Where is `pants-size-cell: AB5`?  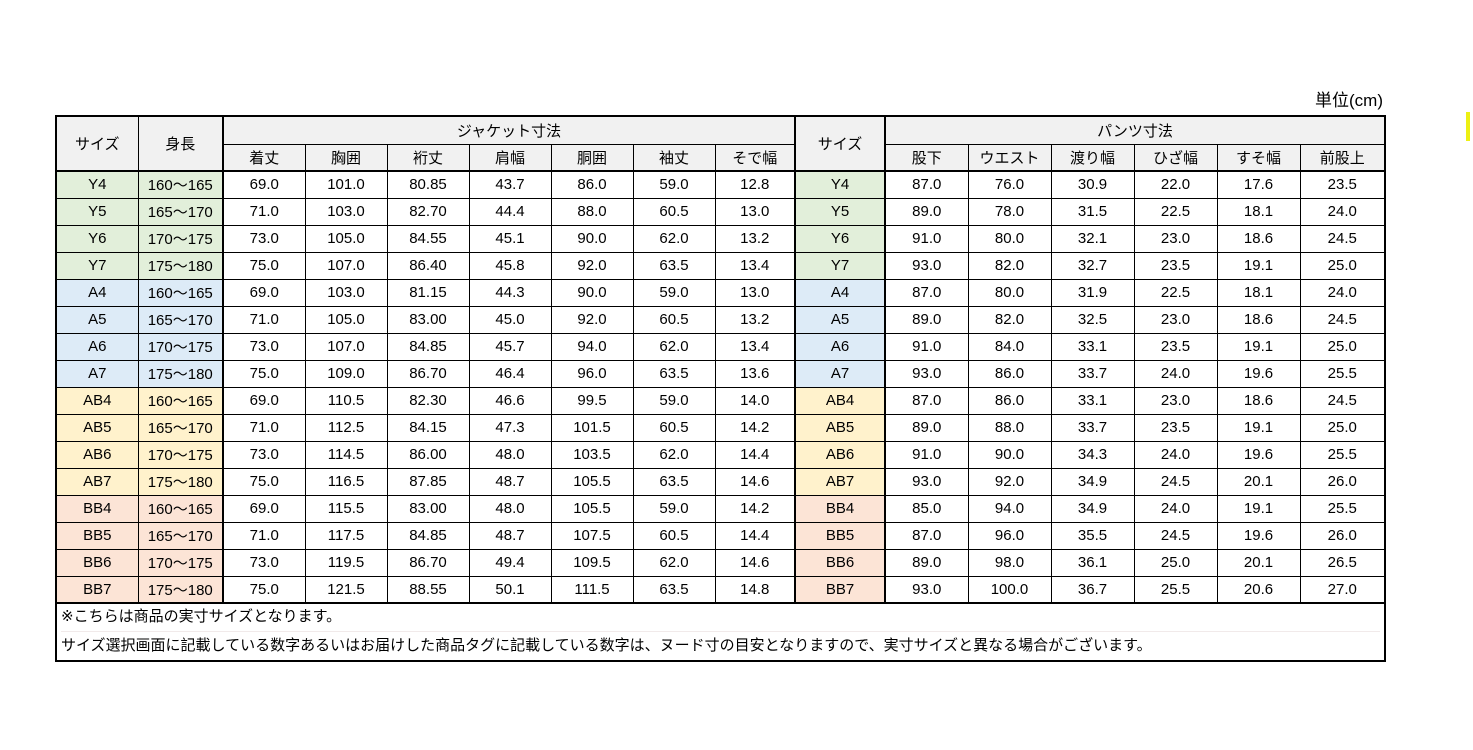 pants-size-cell: AB5 is located at coordinates (840, 427).